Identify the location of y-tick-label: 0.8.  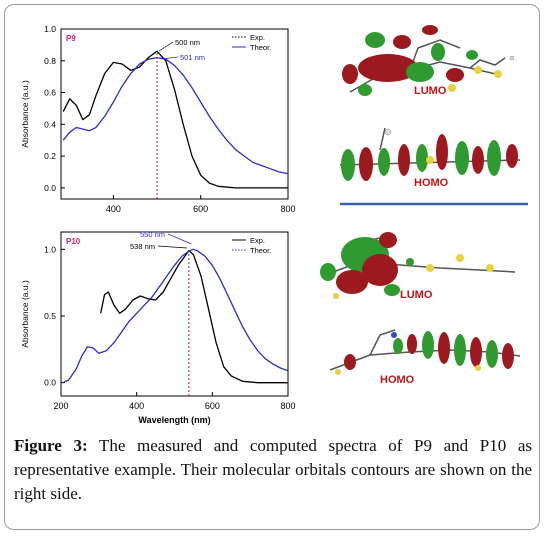
(50, 61).